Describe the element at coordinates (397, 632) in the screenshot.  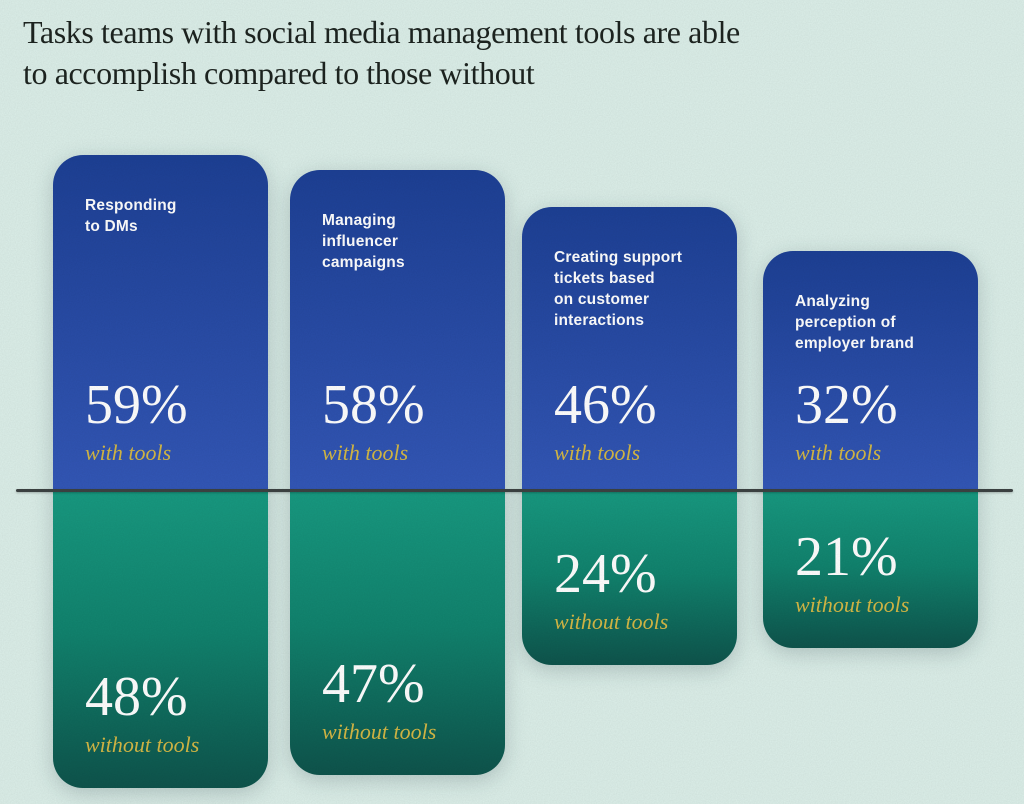
I see `without-tools-segment: 47% without tools` at that location.